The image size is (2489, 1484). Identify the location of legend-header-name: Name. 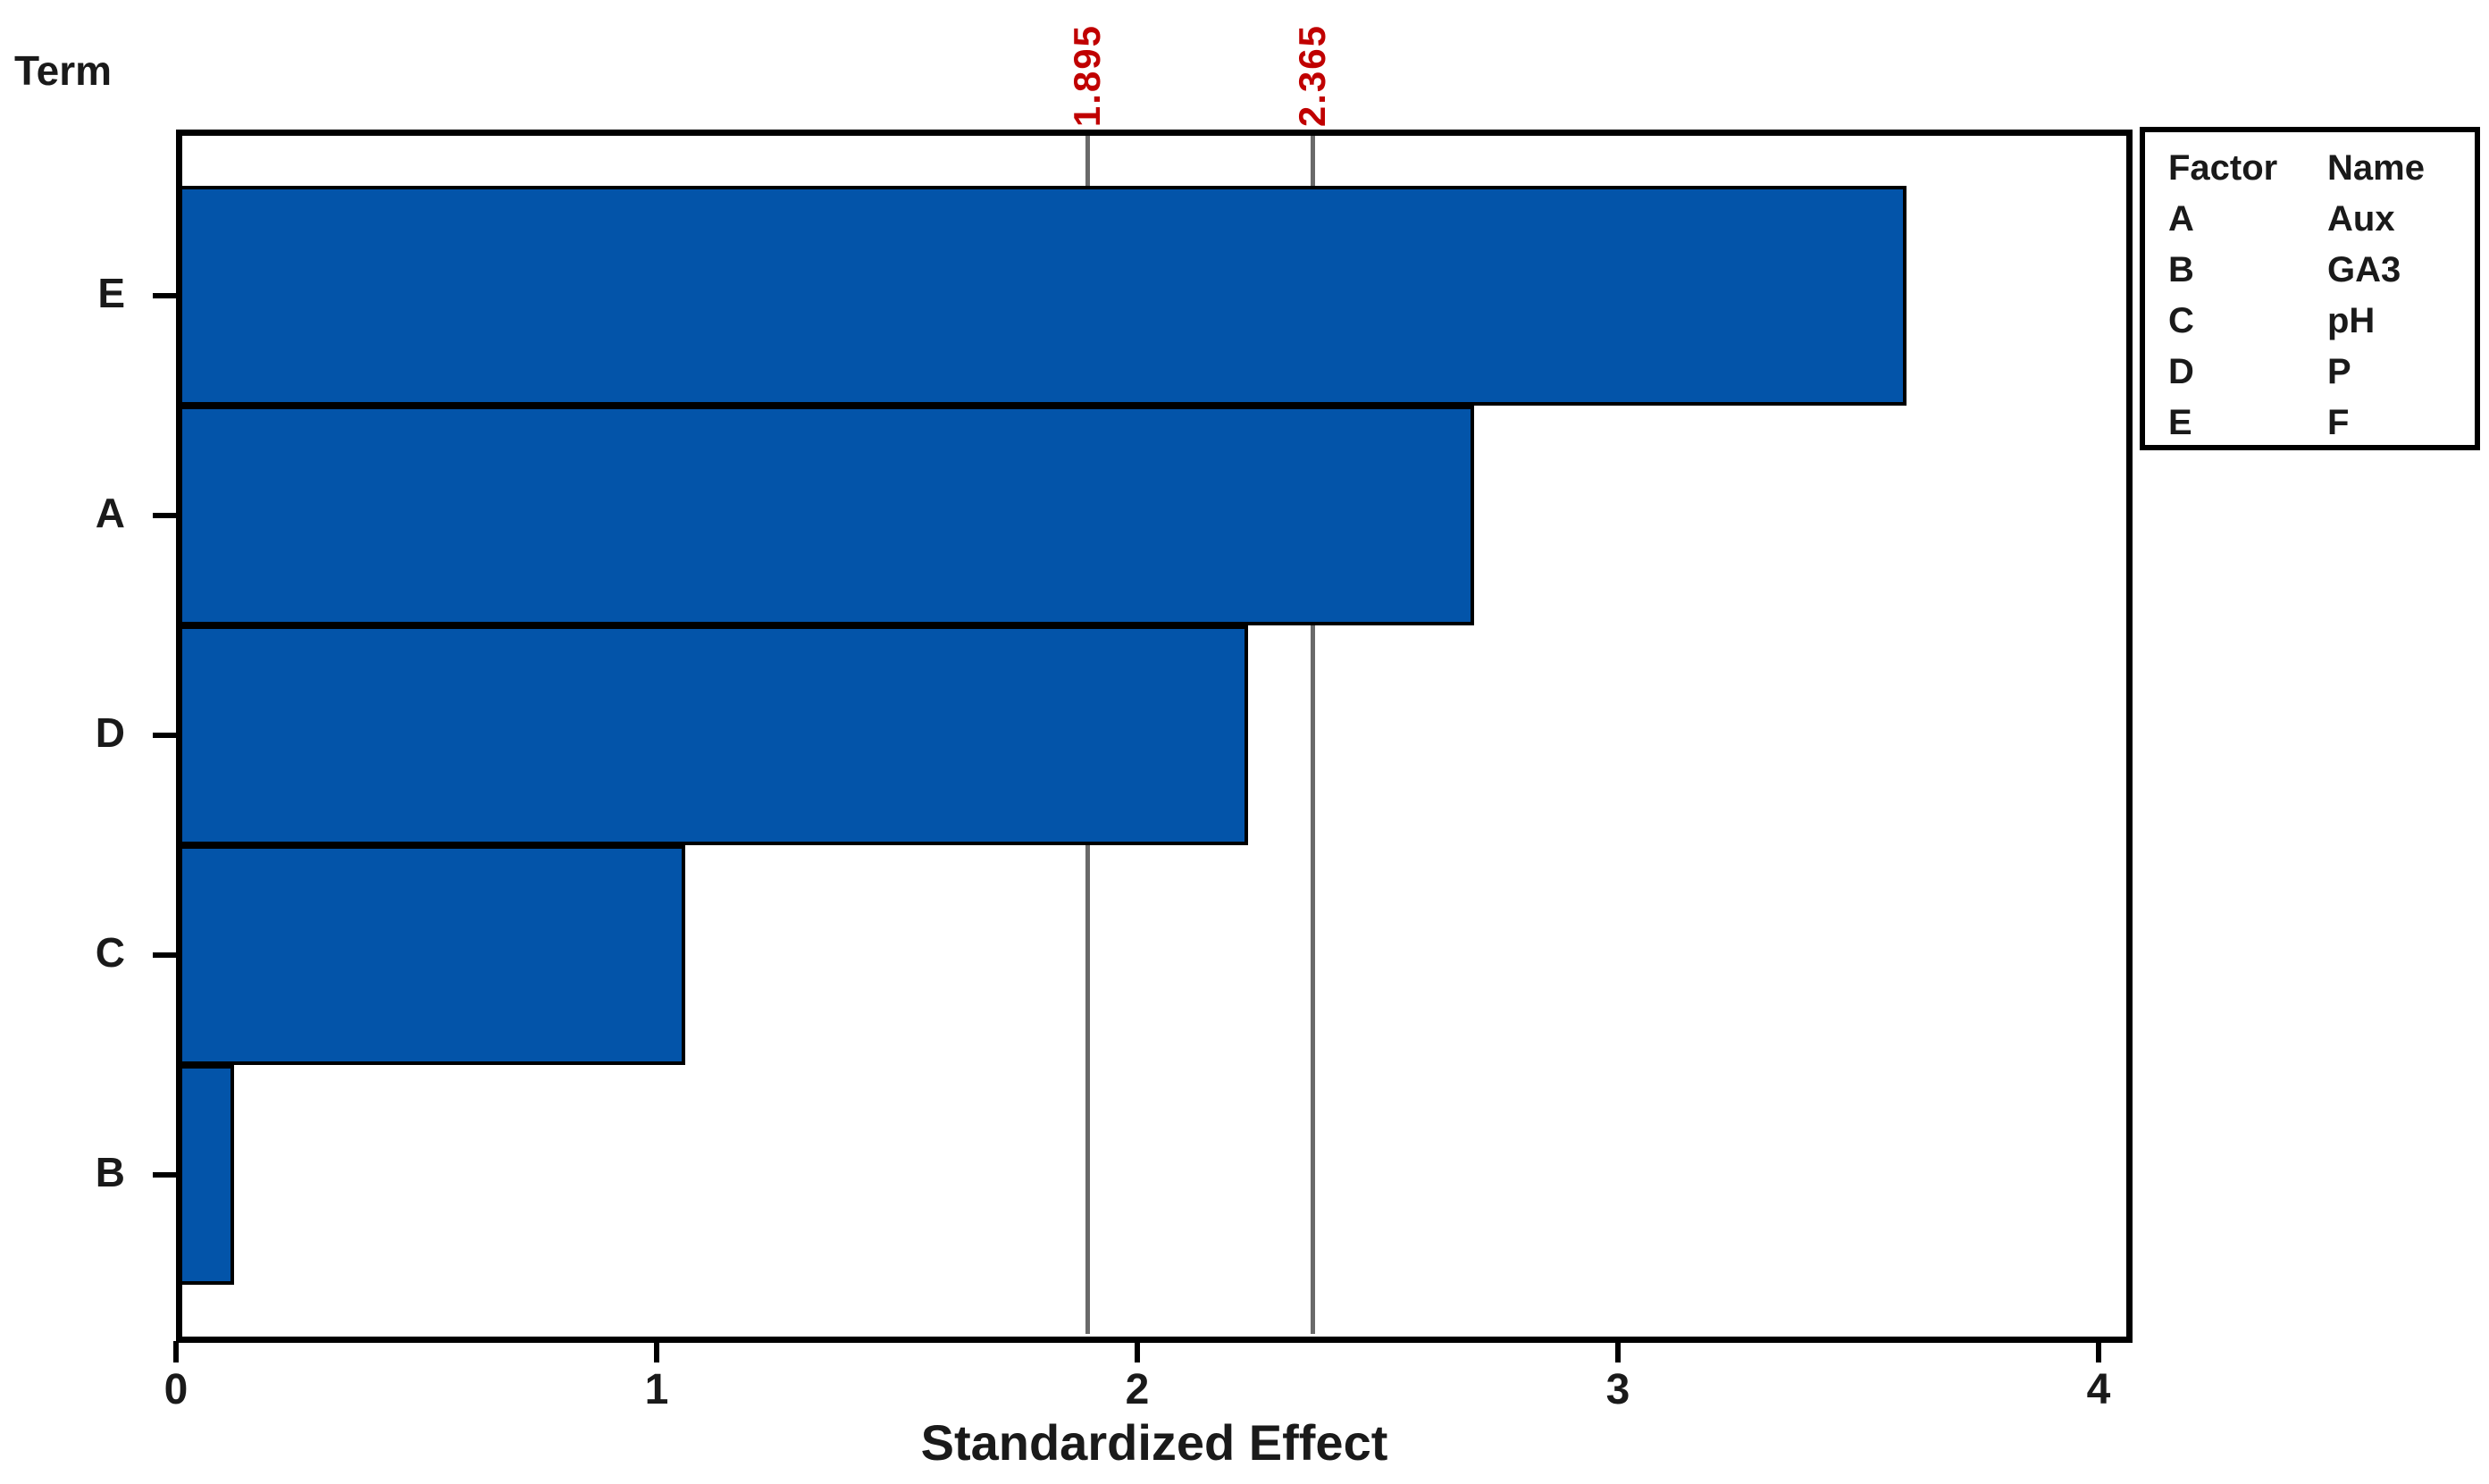
(2376, 168).